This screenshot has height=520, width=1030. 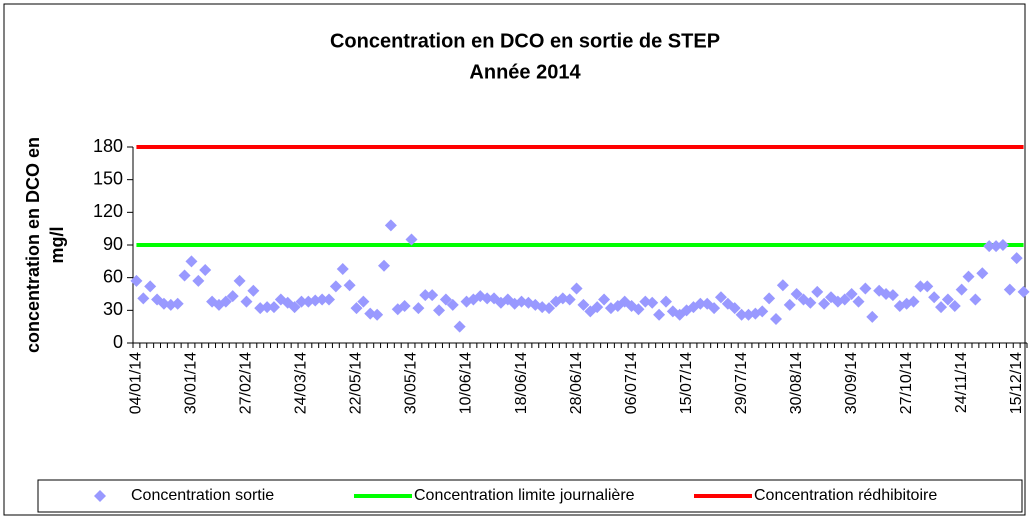 What do you see at coordinates (796, 383) in the screenshot?
I see `x-tick-label: 30/08/14` at bounding box center [796, 383].